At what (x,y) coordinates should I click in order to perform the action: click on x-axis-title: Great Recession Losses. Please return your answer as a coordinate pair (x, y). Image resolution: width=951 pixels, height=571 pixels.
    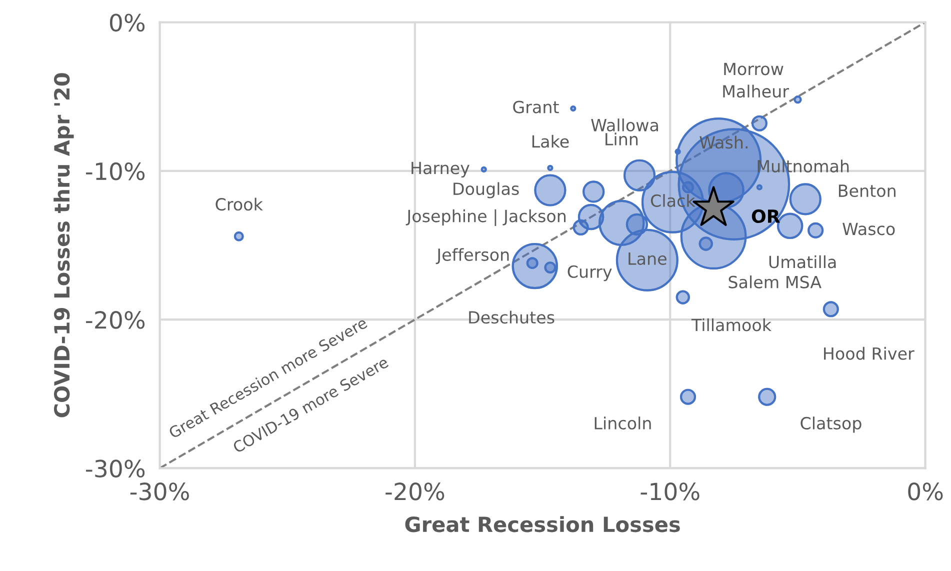
    Looking at the image, I should click on (542, 524).